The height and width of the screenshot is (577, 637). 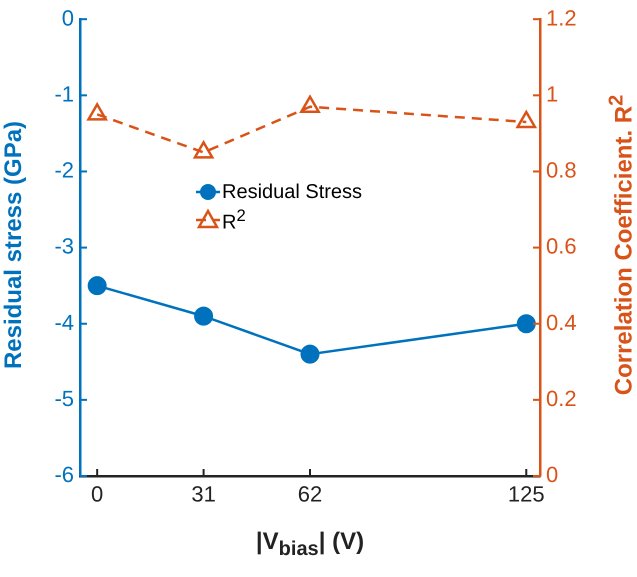 I want to click on y2-tick-label: 0.6, so click(x=561, y=246).